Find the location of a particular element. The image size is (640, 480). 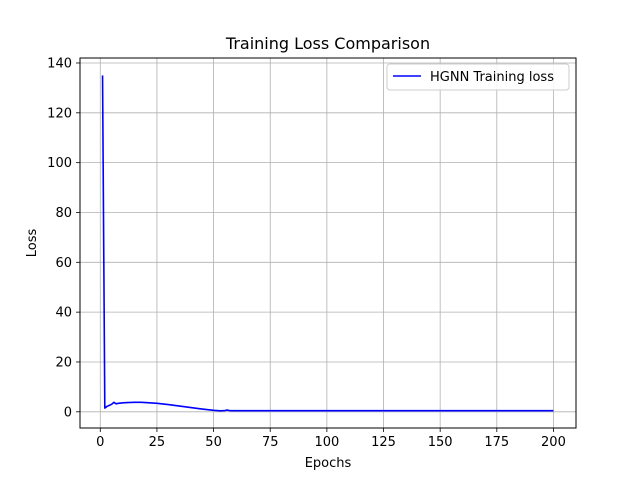

x-tick-label: 150 is located at coordinates (440, 442).